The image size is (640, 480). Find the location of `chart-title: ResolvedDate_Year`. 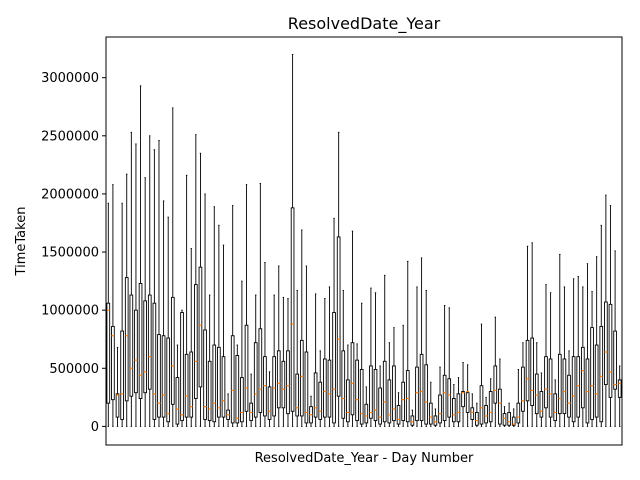

chart-title: ResolvedDate_Year is located at coordinates (364, 24).